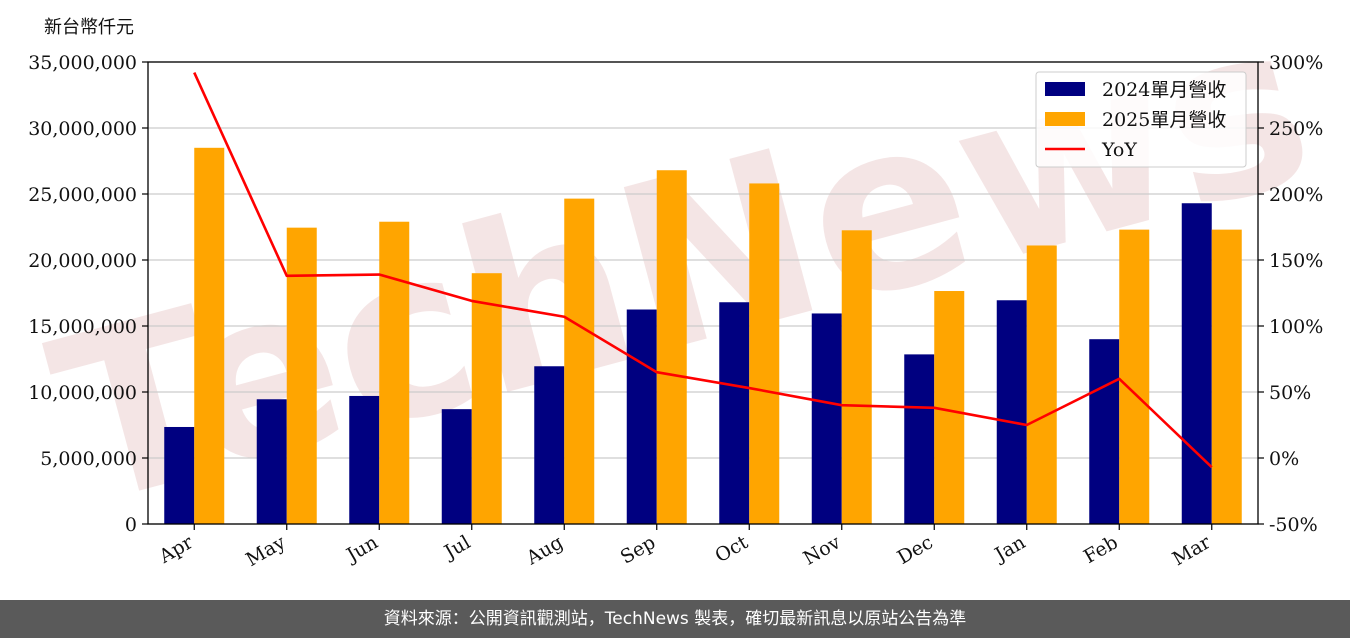  What do you see at coordinates (731, 549) in the screenshot?
I see `x-tick-label: Oct` at bounding box center [731, 549].